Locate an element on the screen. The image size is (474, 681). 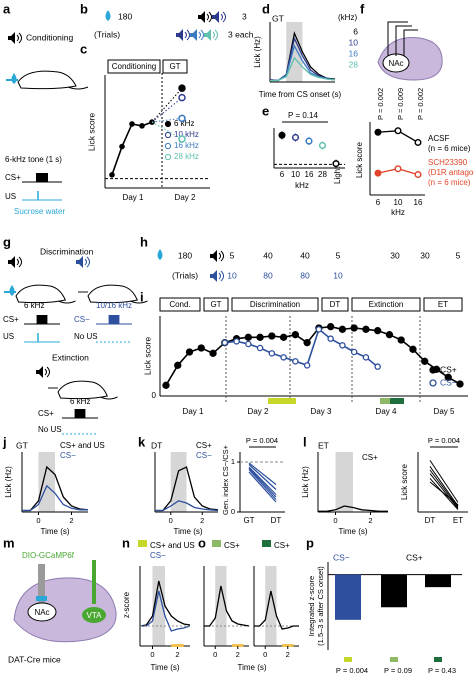
x-tick-label: ET is located at coordinates (458, 520).